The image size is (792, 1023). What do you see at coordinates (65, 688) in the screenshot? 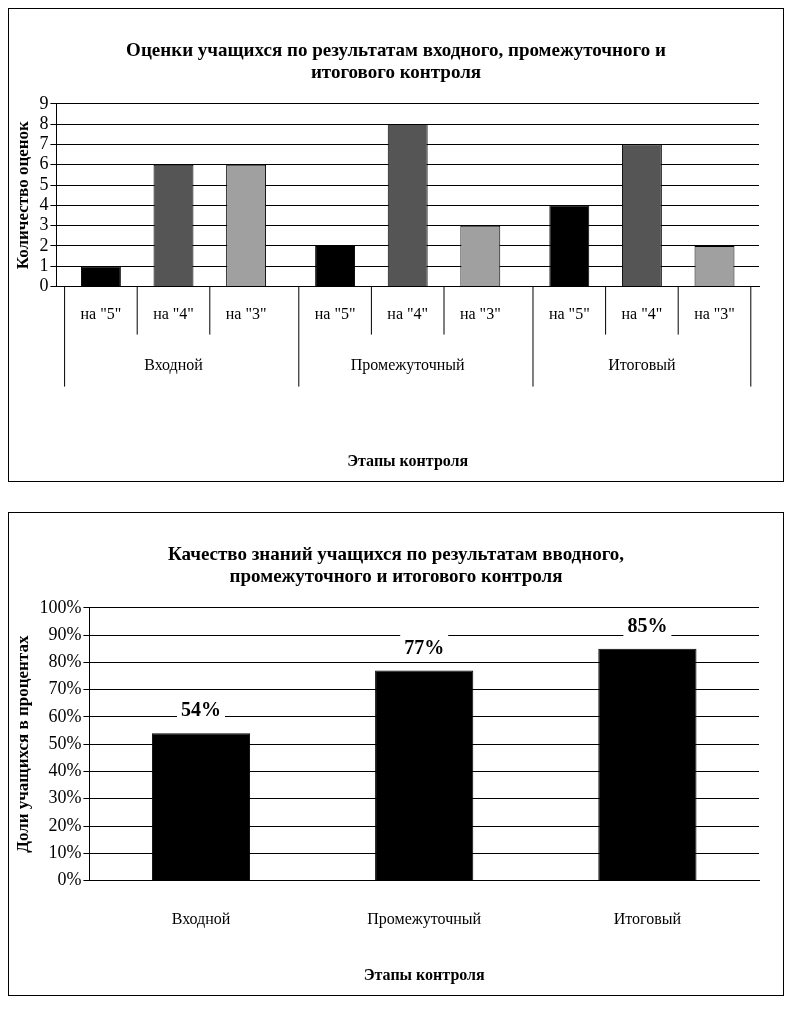
I see `y-tick-label: 70%` at bounding box center [65, 688].